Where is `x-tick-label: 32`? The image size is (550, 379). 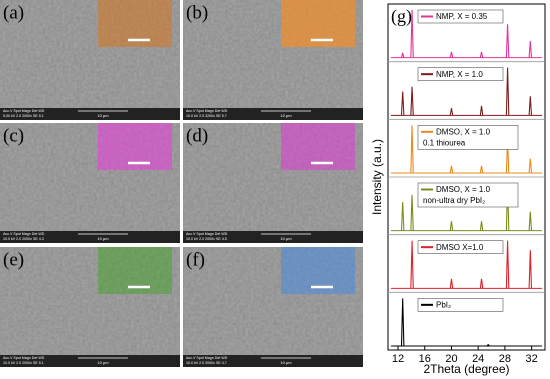
x-tick-label: 32 is located at coordinates (532, 359).